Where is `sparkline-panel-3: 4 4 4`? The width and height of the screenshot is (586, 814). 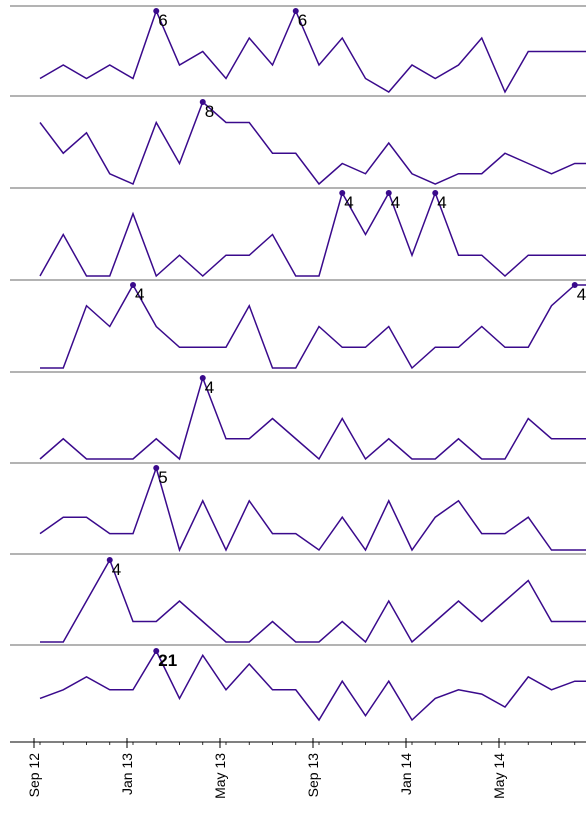 sparkline-panel-3: 4 4 4 is located at coordinates (312, 234).